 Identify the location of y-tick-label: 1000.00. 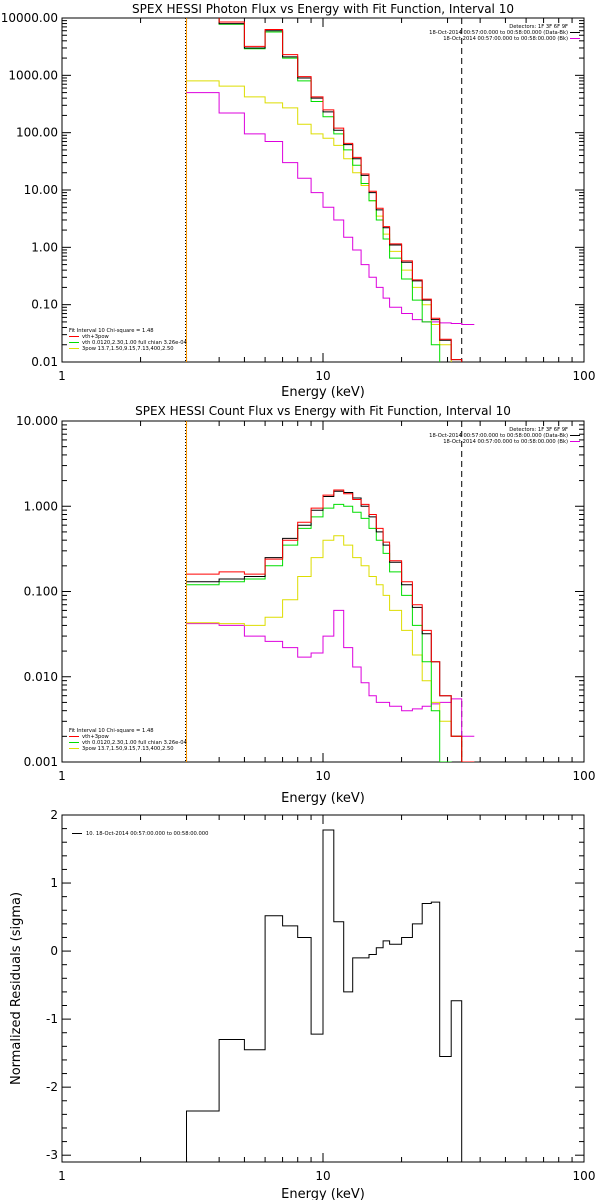
(33, 75).